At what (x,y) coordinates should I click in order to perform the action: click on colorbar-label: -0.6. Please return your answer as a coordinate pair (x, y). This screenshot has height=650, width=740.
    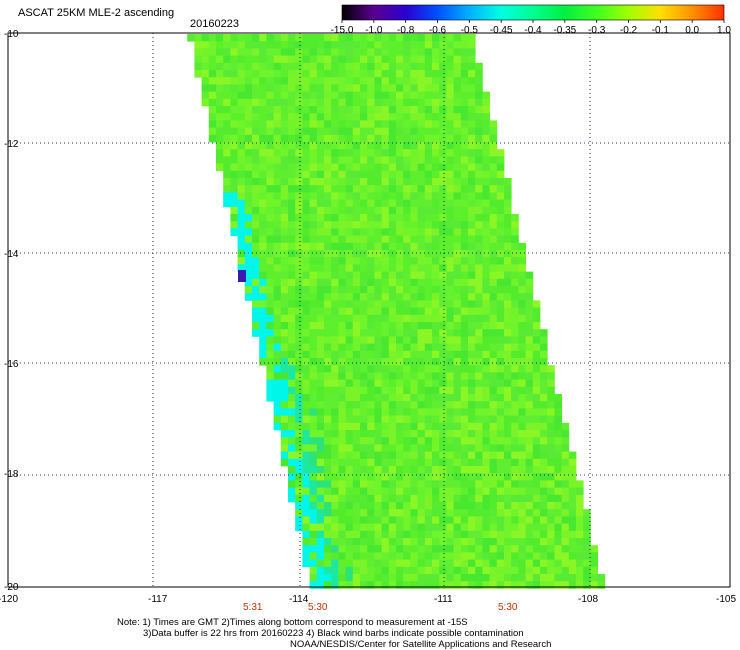
    Looking at the image, I should click on (438, 30).